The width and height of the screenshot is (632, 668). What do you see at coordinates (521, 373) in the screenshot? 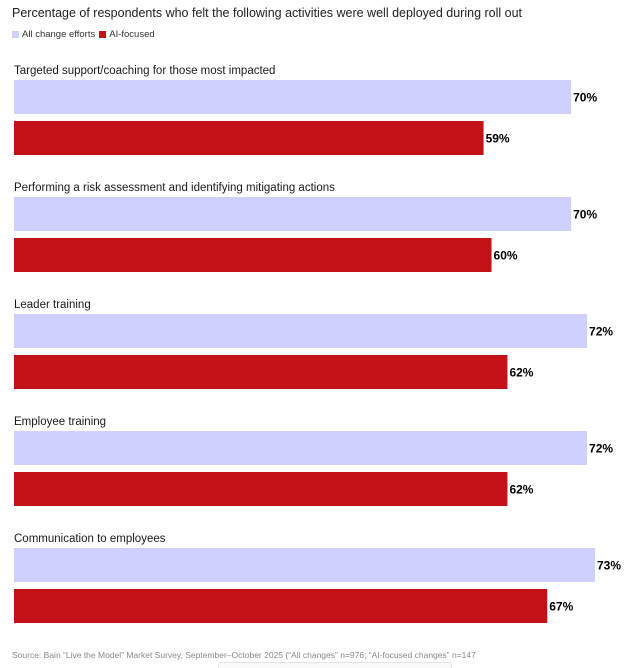
I see `data-label-ai-focused-2: 62%` at bounding box center [521, 373].